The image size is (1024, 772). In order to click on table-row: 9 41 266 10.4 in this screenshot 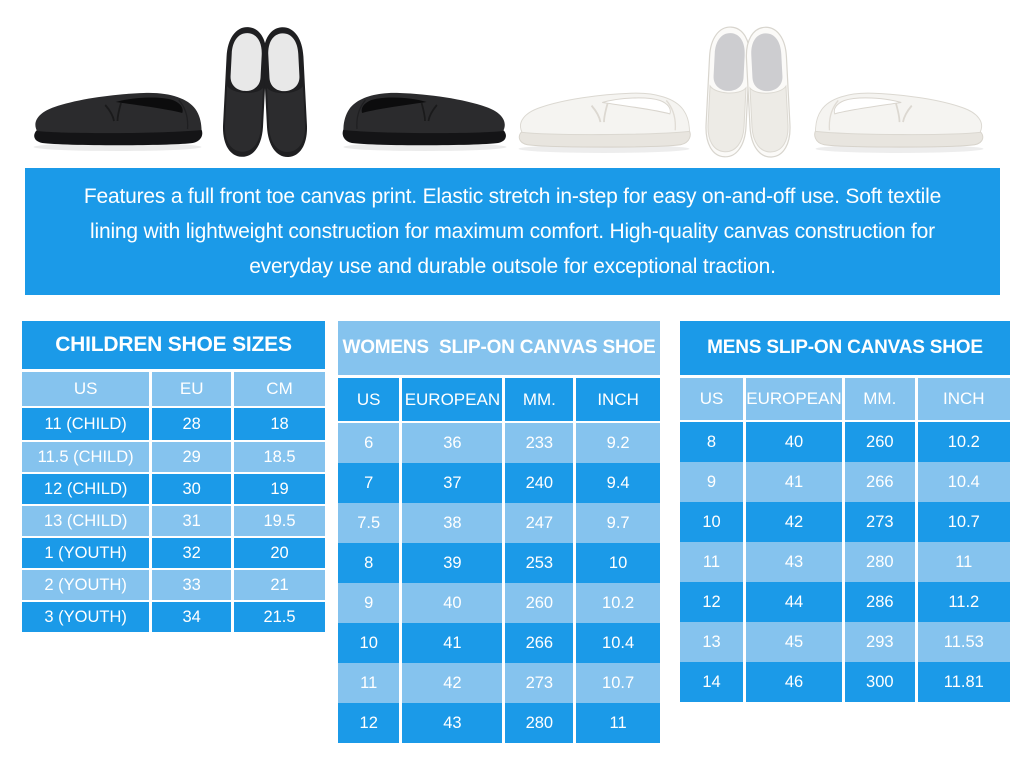, I will do `click(845, 482)`.